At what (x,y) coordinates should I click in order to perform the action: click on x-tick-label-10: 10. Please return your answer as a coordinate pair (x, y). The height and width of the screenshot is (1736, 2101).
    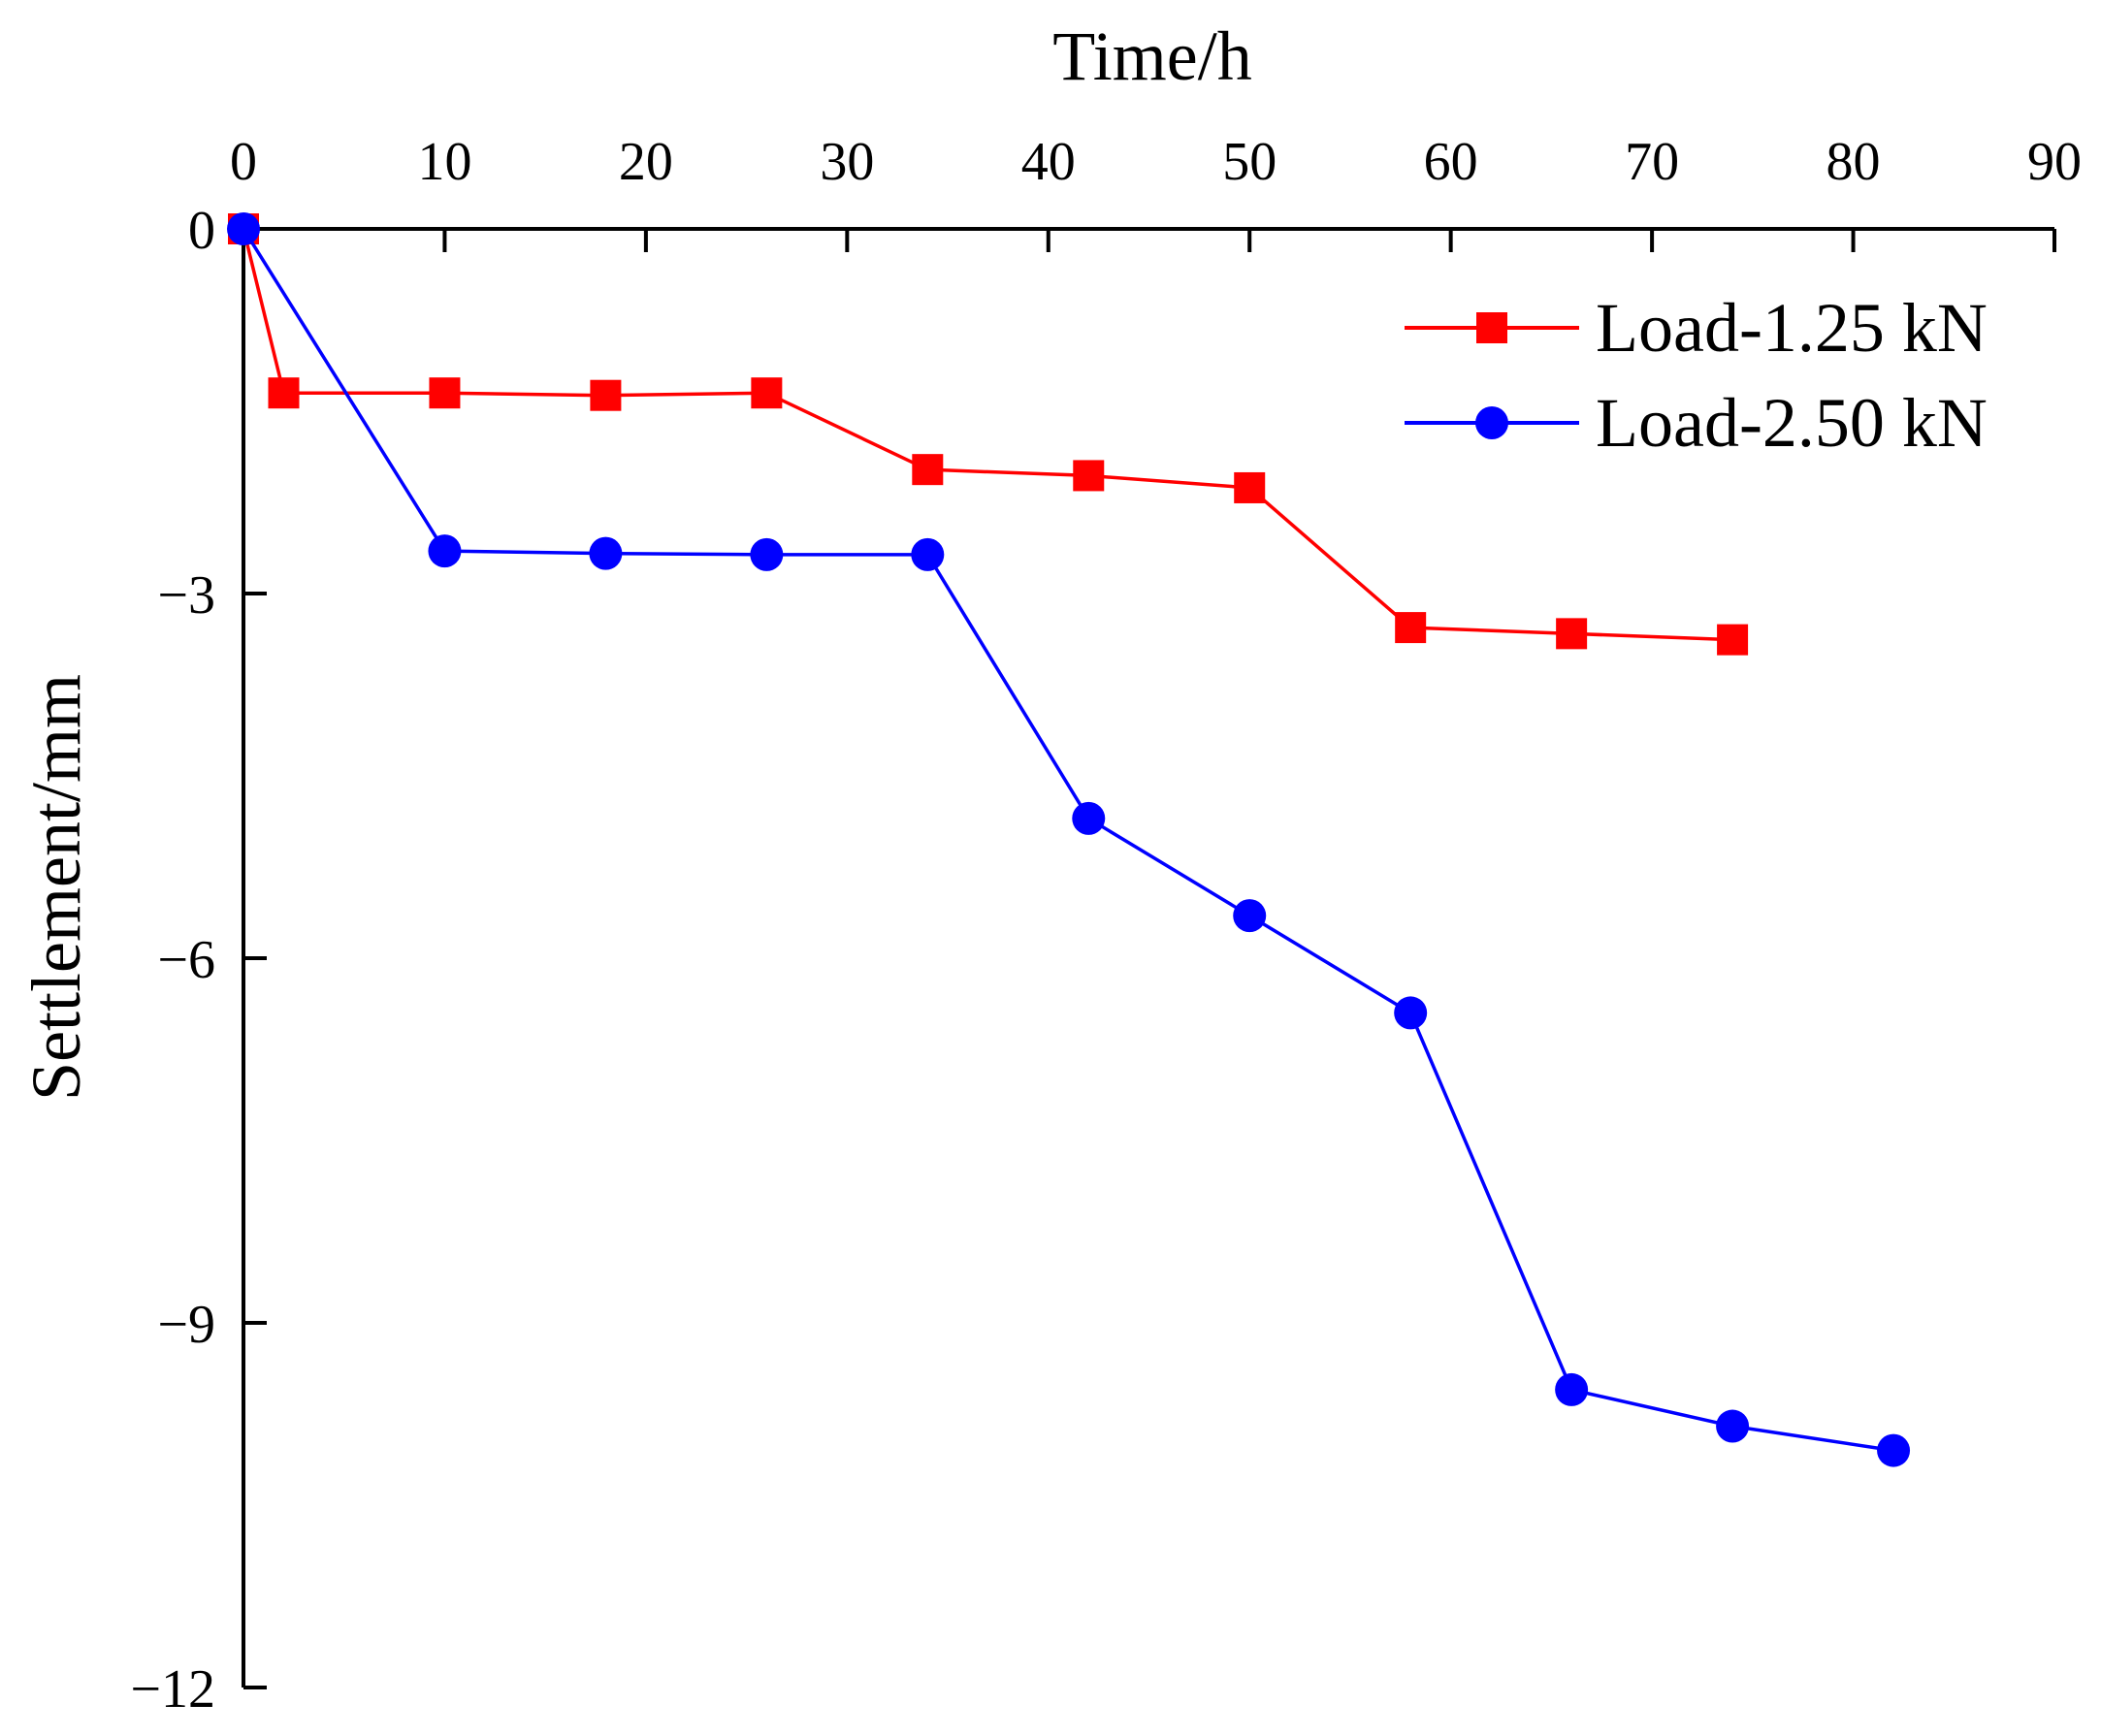
    Looking at the image, I should click on (444, 162).